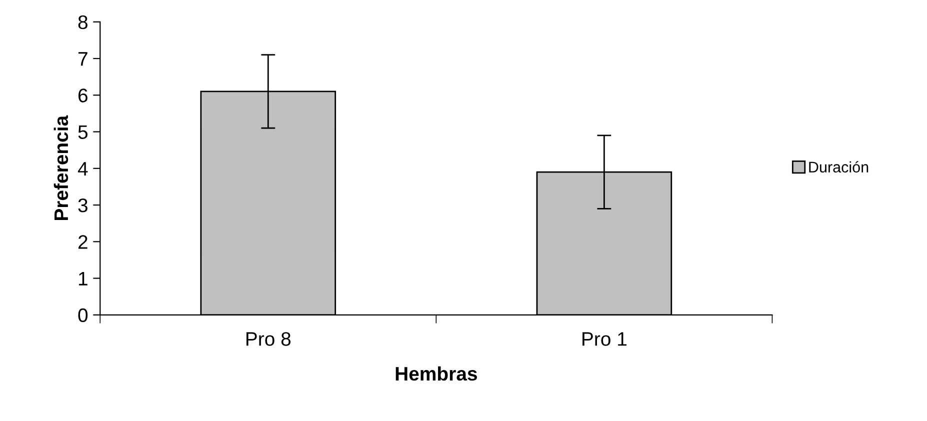 Image resolution: width=927 pixels, height=421 pixels. What do you see at coordinates (83, 95) in the screenshot?
I see `y-tick-label: 6` at bounding box center [83, 95].